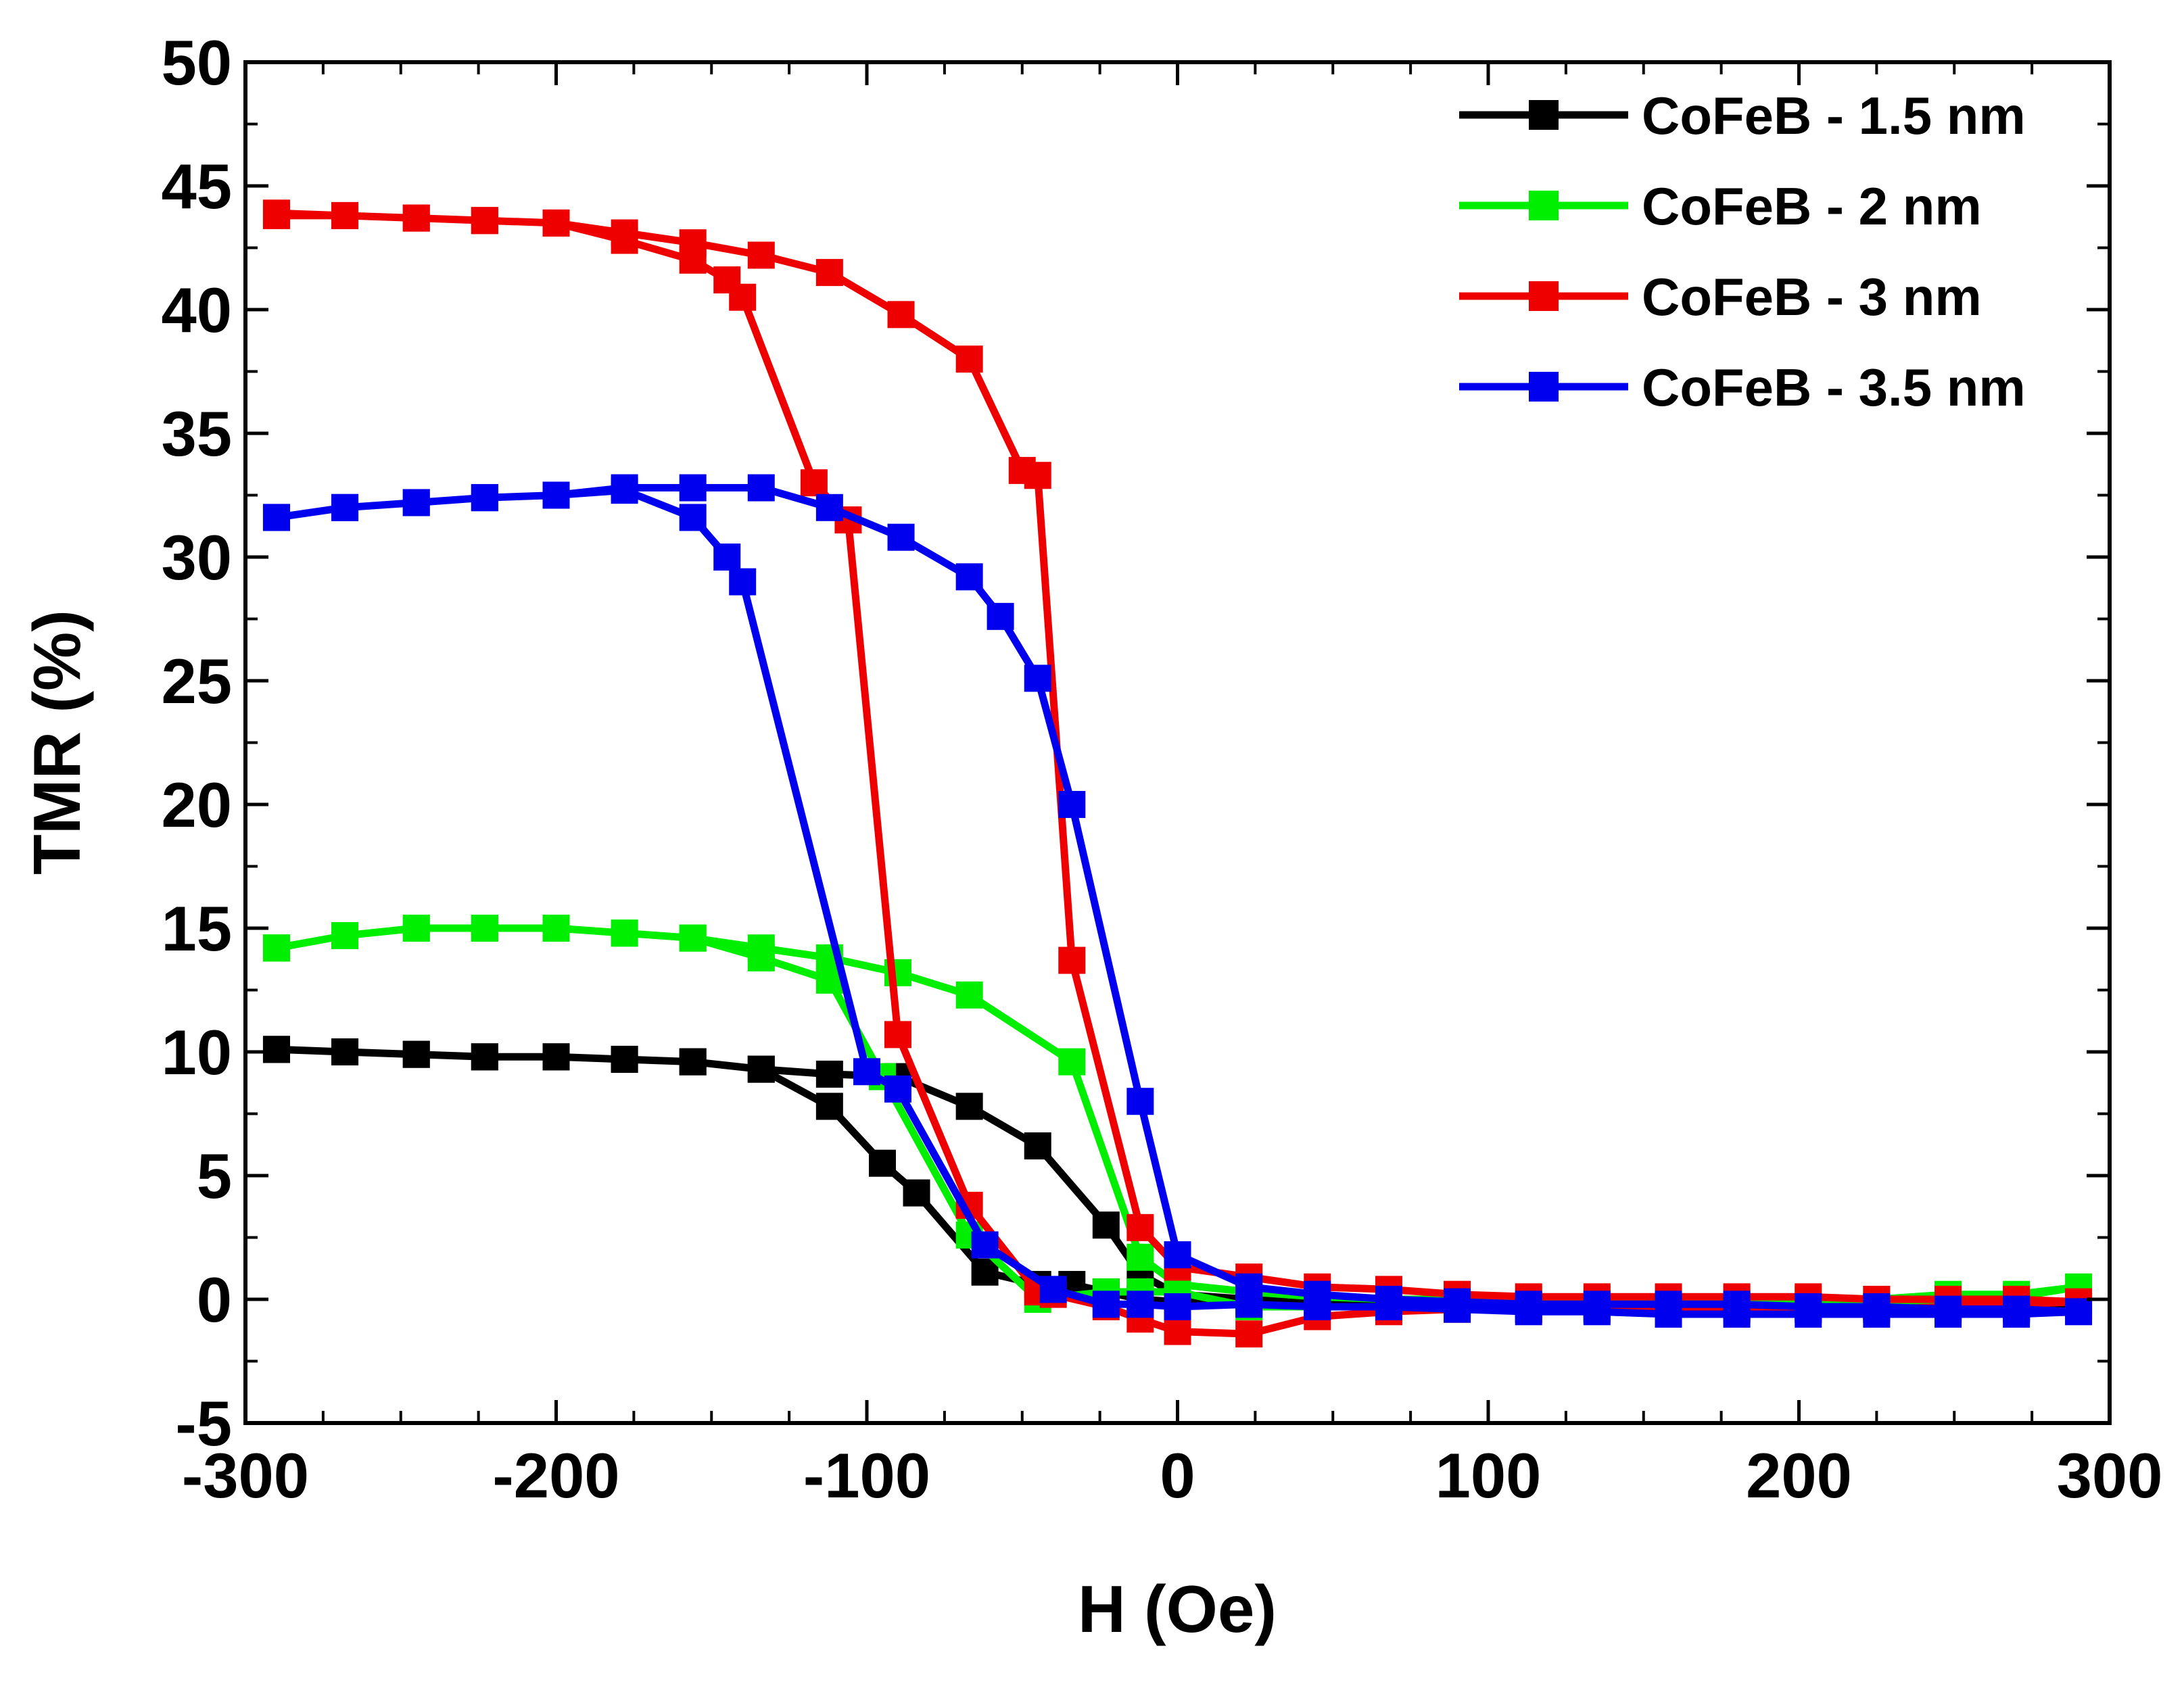 The width and height of the screenshot is (2184, 1686). I want to click on legend-entry: CoFeB - 3 nm, so click(1720, 297).